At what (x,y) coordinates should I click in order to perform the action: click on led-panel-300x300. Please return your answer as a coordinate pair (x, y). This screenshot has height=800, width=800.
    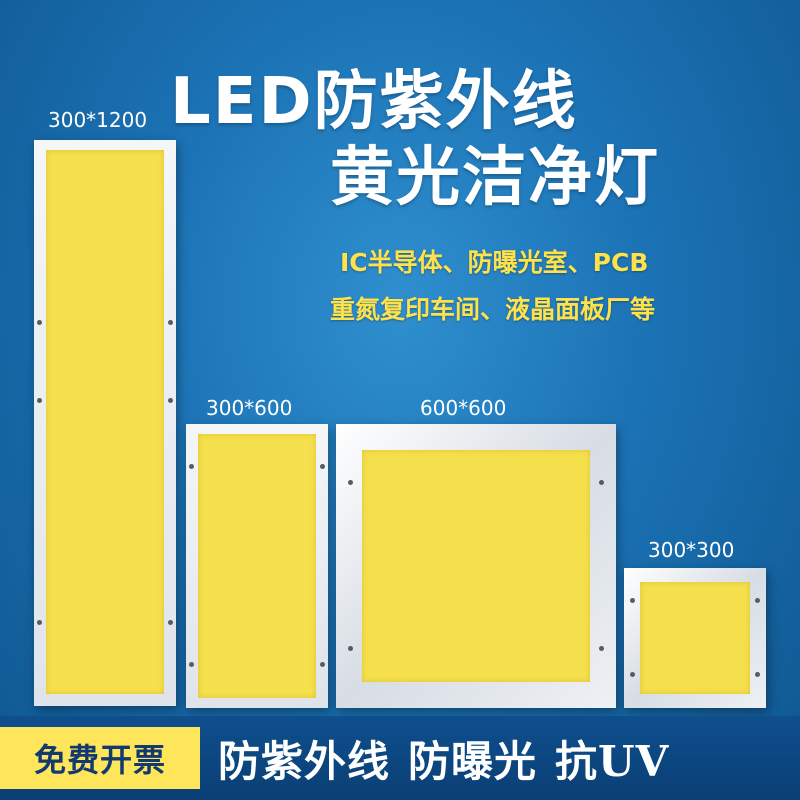
    Looking at the image, I should click on (695, 638).